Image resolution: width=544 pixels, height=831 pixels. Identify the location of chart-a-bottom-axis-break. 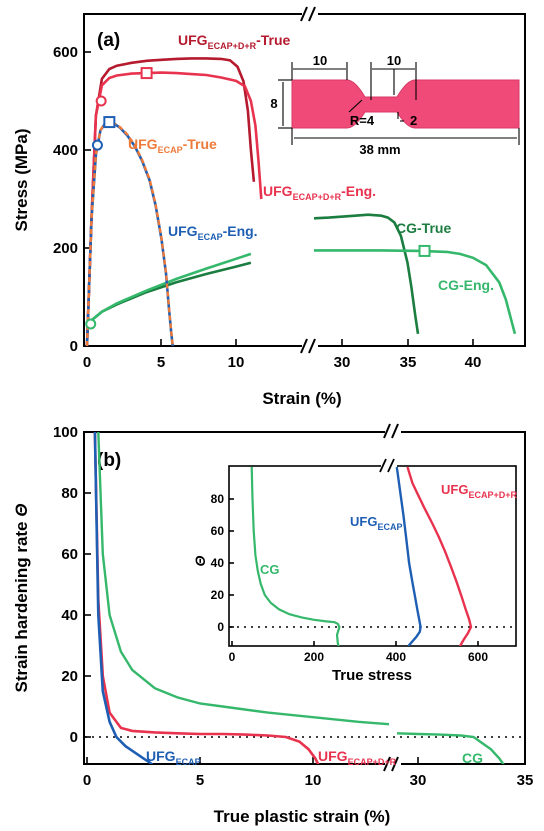
(309, 346).